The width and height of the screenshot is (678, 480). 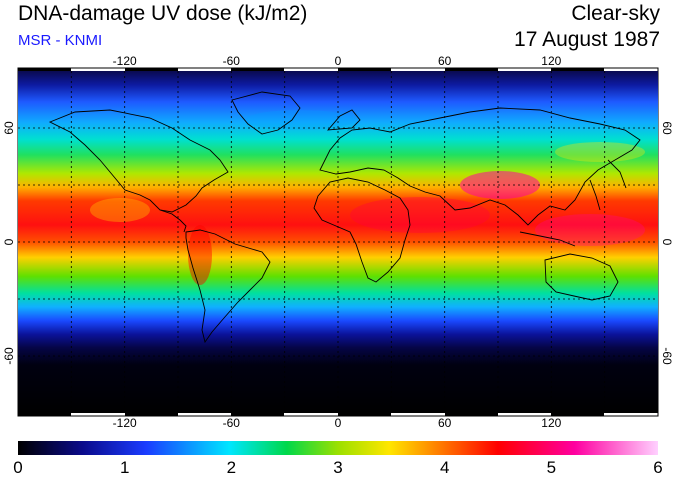 What do you see at coordinates (300, 120) in the screenshot?
I see `atlantic-band` at bounding box center [300, 120].